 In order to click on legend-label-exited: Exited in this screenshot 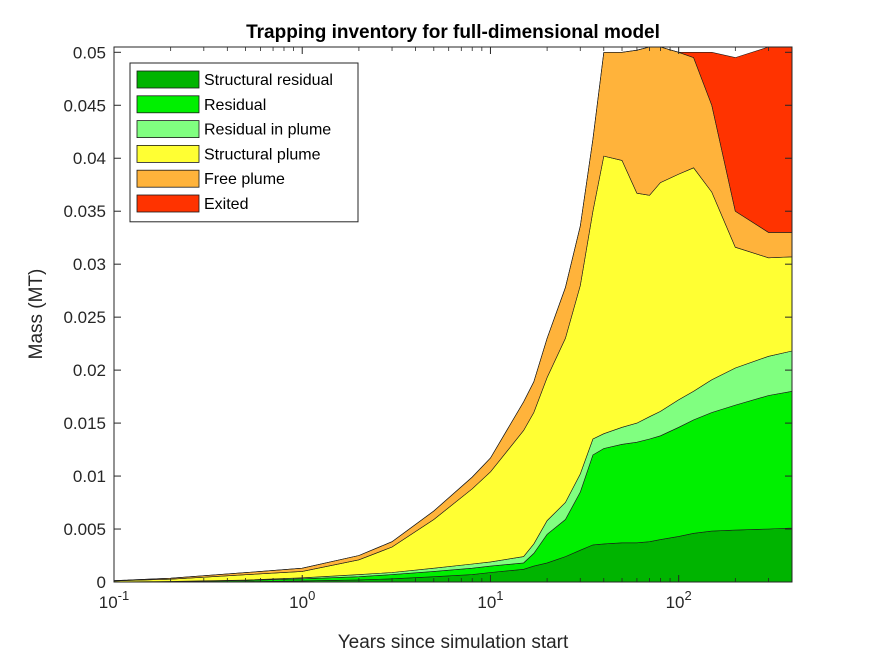, I will do `click(226, 204)`.